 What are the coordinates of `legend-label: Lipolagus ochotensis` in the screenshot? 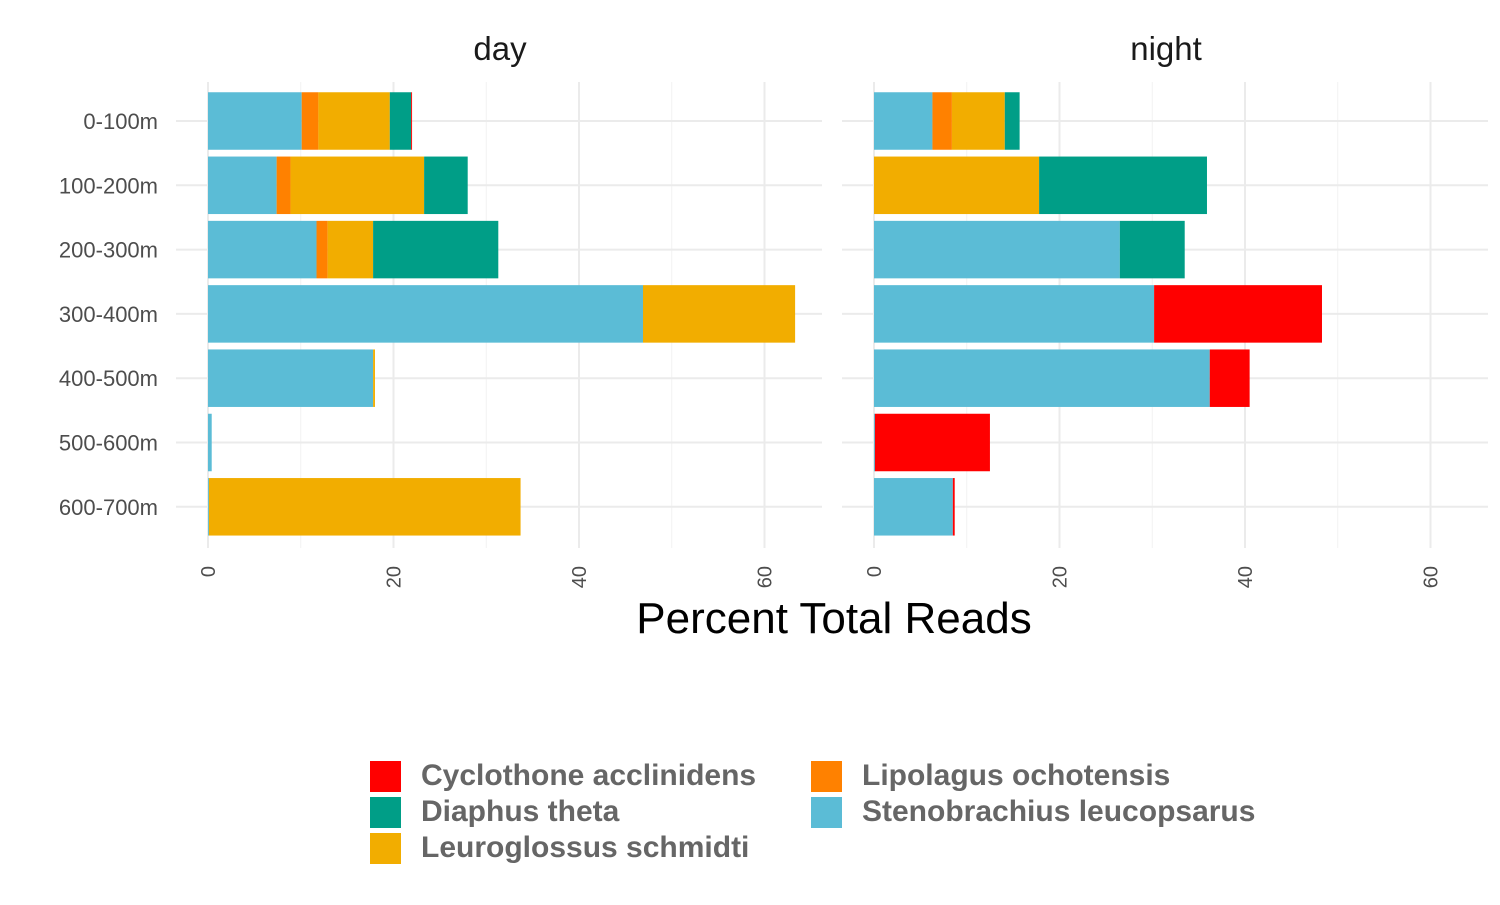 It's located at (1016, 775).